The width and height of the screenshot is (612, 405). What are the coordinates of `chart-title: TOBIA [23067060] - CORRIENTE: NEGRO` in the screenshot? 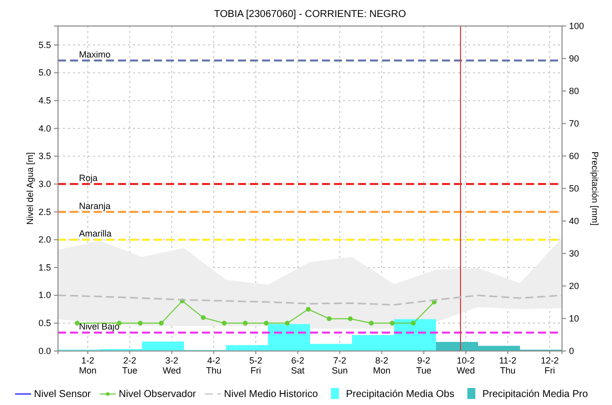 It's located at (310, 14).